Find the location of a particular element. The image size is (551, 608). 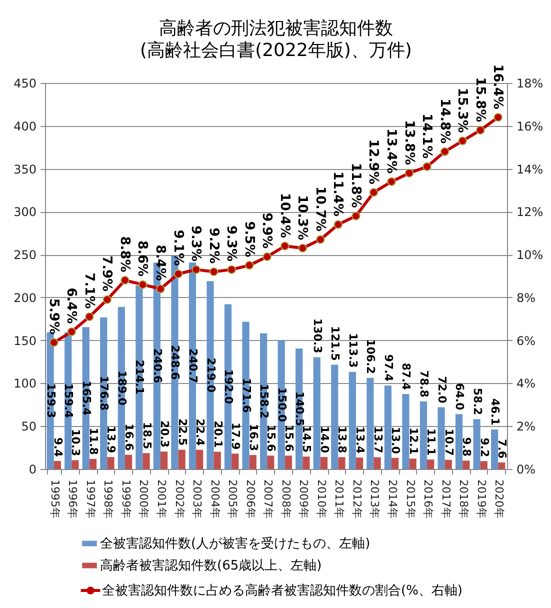

data-label: 17.9 is located at coordinates (235, 436).